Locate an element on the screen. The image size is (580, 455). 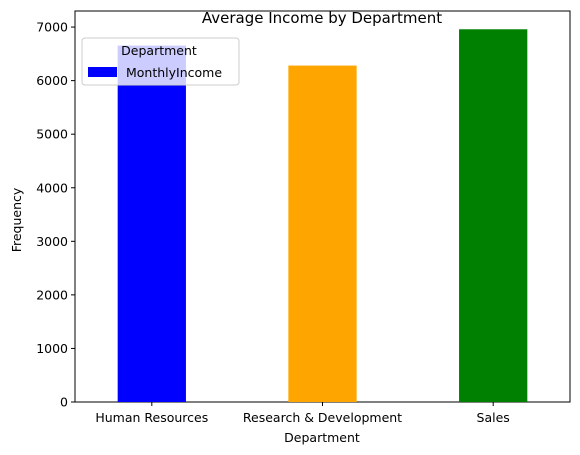
y-tick-label: 0 is located at coordinates (64, 402).